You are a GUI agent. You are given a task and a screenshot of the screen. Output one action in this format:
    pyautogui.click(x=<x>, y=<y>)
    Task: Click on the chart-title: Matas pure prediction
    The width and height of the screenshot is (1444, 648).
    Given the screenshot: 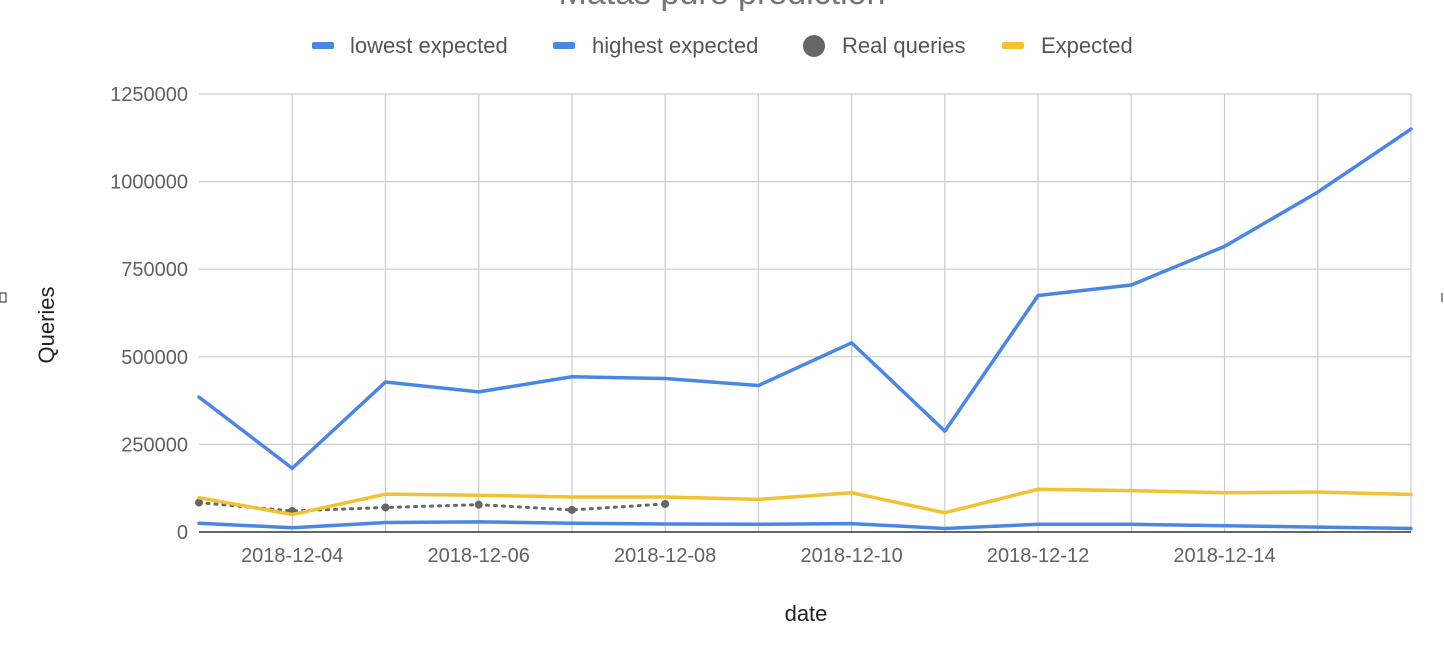 What is the action you would take?
    pyautogui.click(x=722, y=6)
    